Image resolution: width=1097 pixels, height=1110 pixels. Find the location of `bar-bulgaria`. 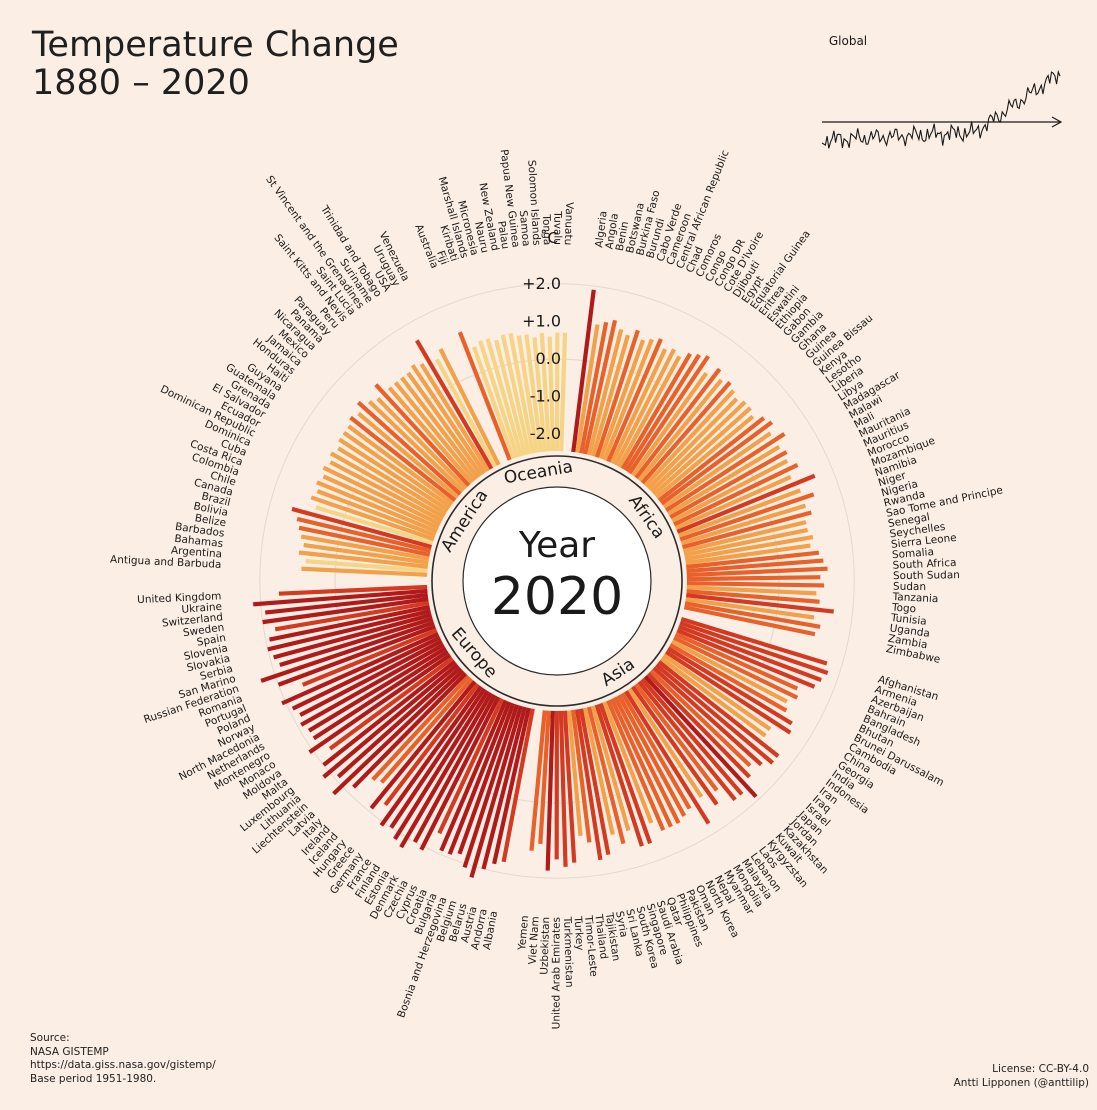

bar-bulgaria is located at coordinates (479, 778).